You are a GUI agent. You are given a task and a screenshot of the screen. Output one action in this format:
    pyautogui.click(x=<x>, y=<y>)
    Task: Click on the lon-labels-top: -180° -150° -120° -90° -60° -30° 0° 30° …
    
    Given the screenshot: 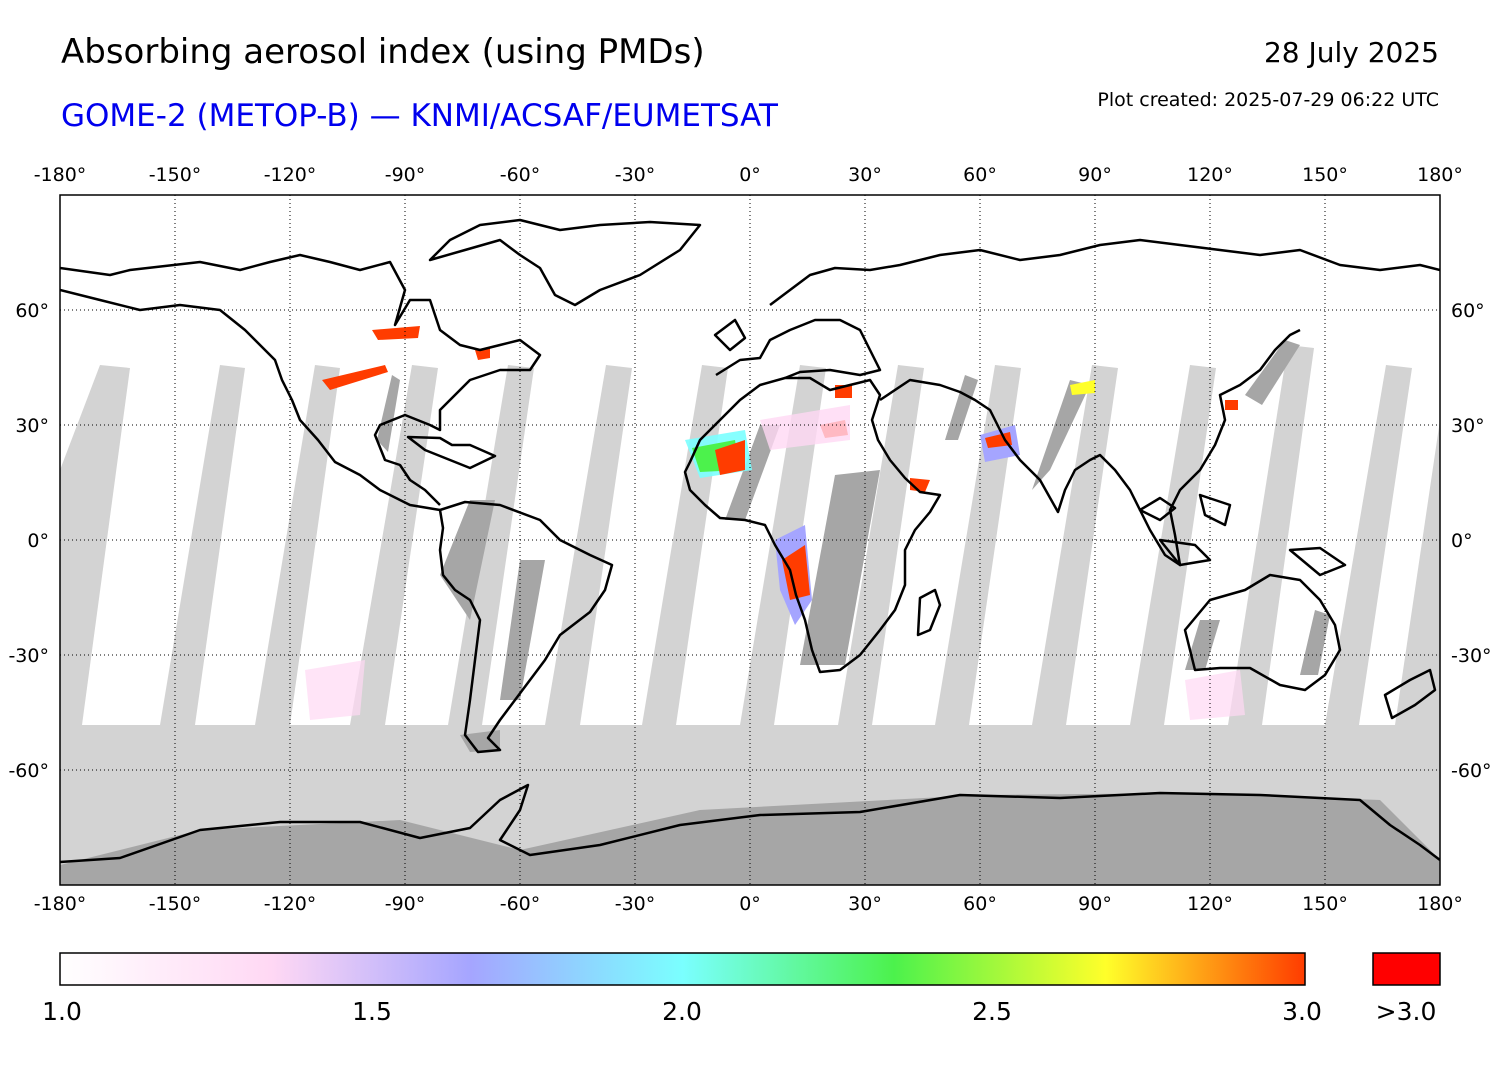 What is the action you would take?
    pyautogui.click(x=748, y=175)
    